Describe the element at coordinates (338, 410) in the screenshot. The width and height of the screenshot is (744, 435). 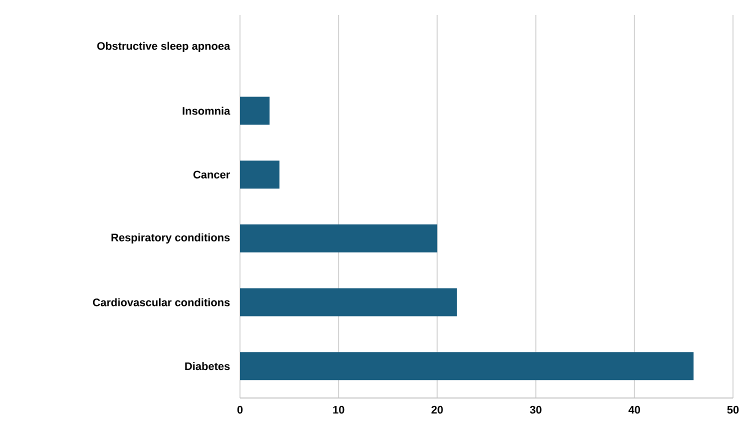
I see `x-tick-label: 10` at that location.